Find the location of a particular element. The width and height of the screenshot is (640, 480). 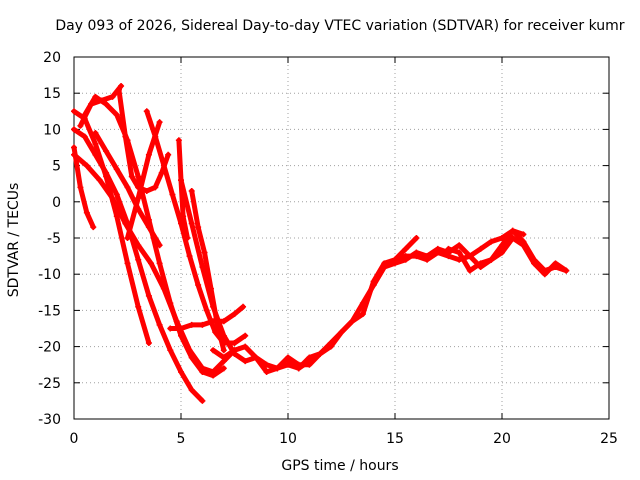

x-tick-label: 5 is located at coordinates (181, 439).